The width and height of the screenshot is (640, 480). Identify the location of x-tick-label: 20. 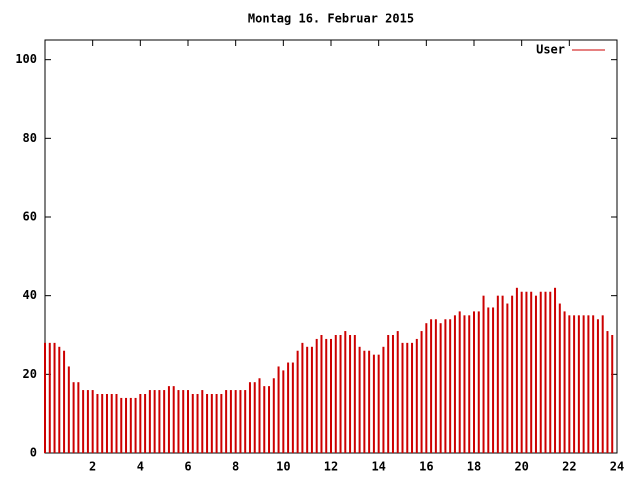
(521, 467).